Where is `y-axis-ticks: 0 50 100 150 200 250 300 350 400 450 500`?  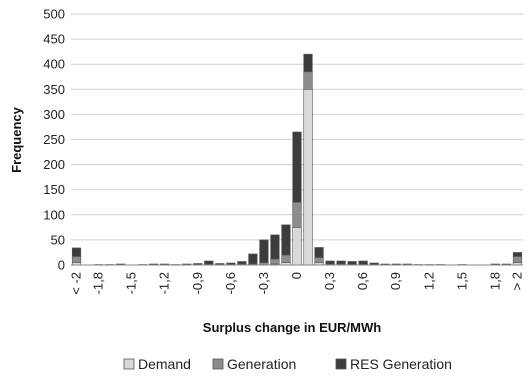 y-axis-ticks: 0 50 100 150 200 250 300 350 400 450 500 is located at coordinates (54, 140).